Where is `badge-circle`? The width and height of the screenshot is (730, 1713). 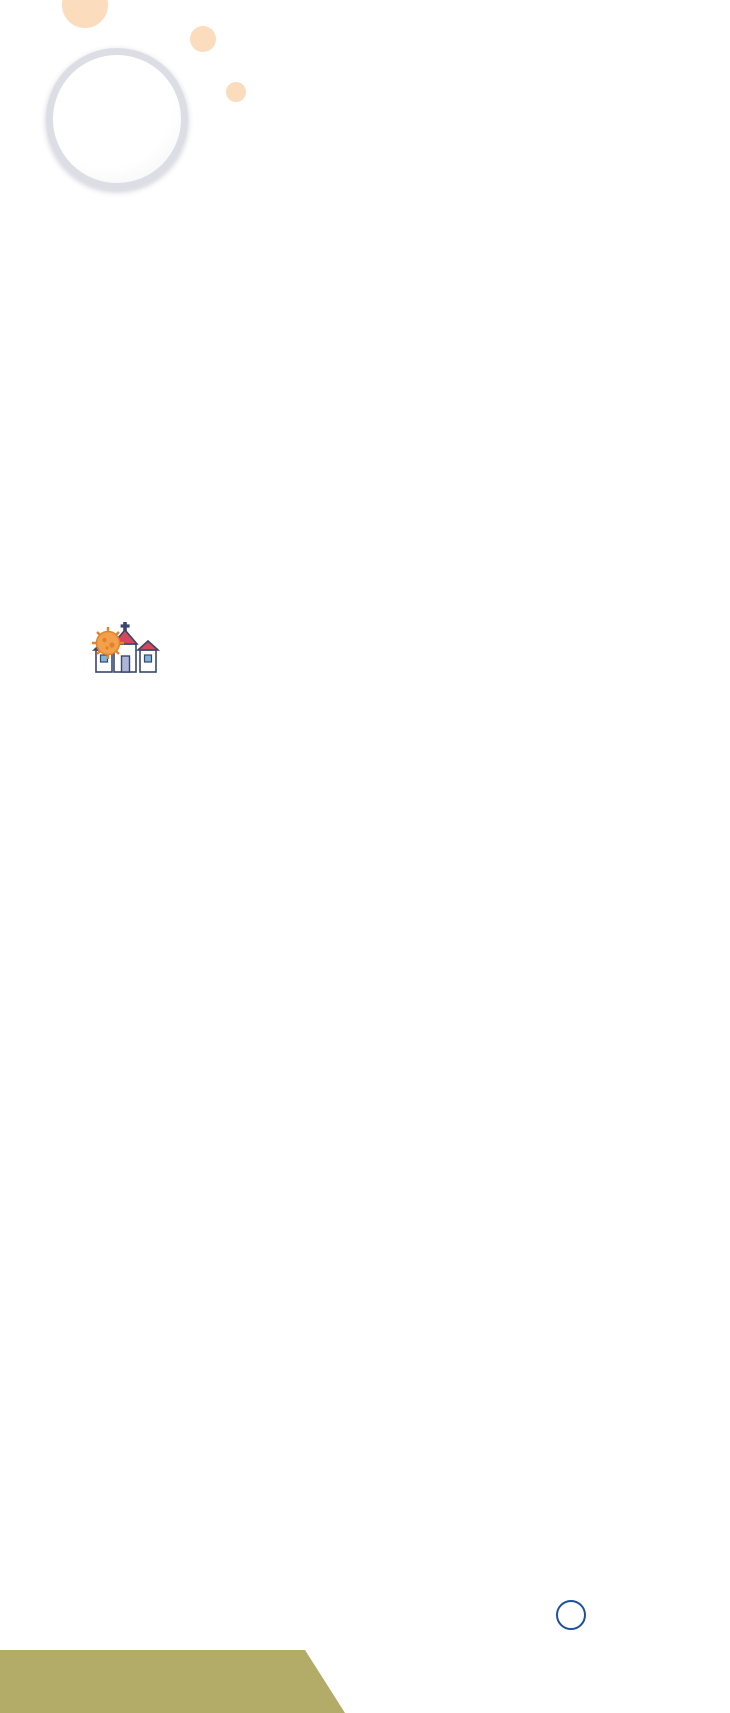
badge-circle is located at coordinates (117, 119).